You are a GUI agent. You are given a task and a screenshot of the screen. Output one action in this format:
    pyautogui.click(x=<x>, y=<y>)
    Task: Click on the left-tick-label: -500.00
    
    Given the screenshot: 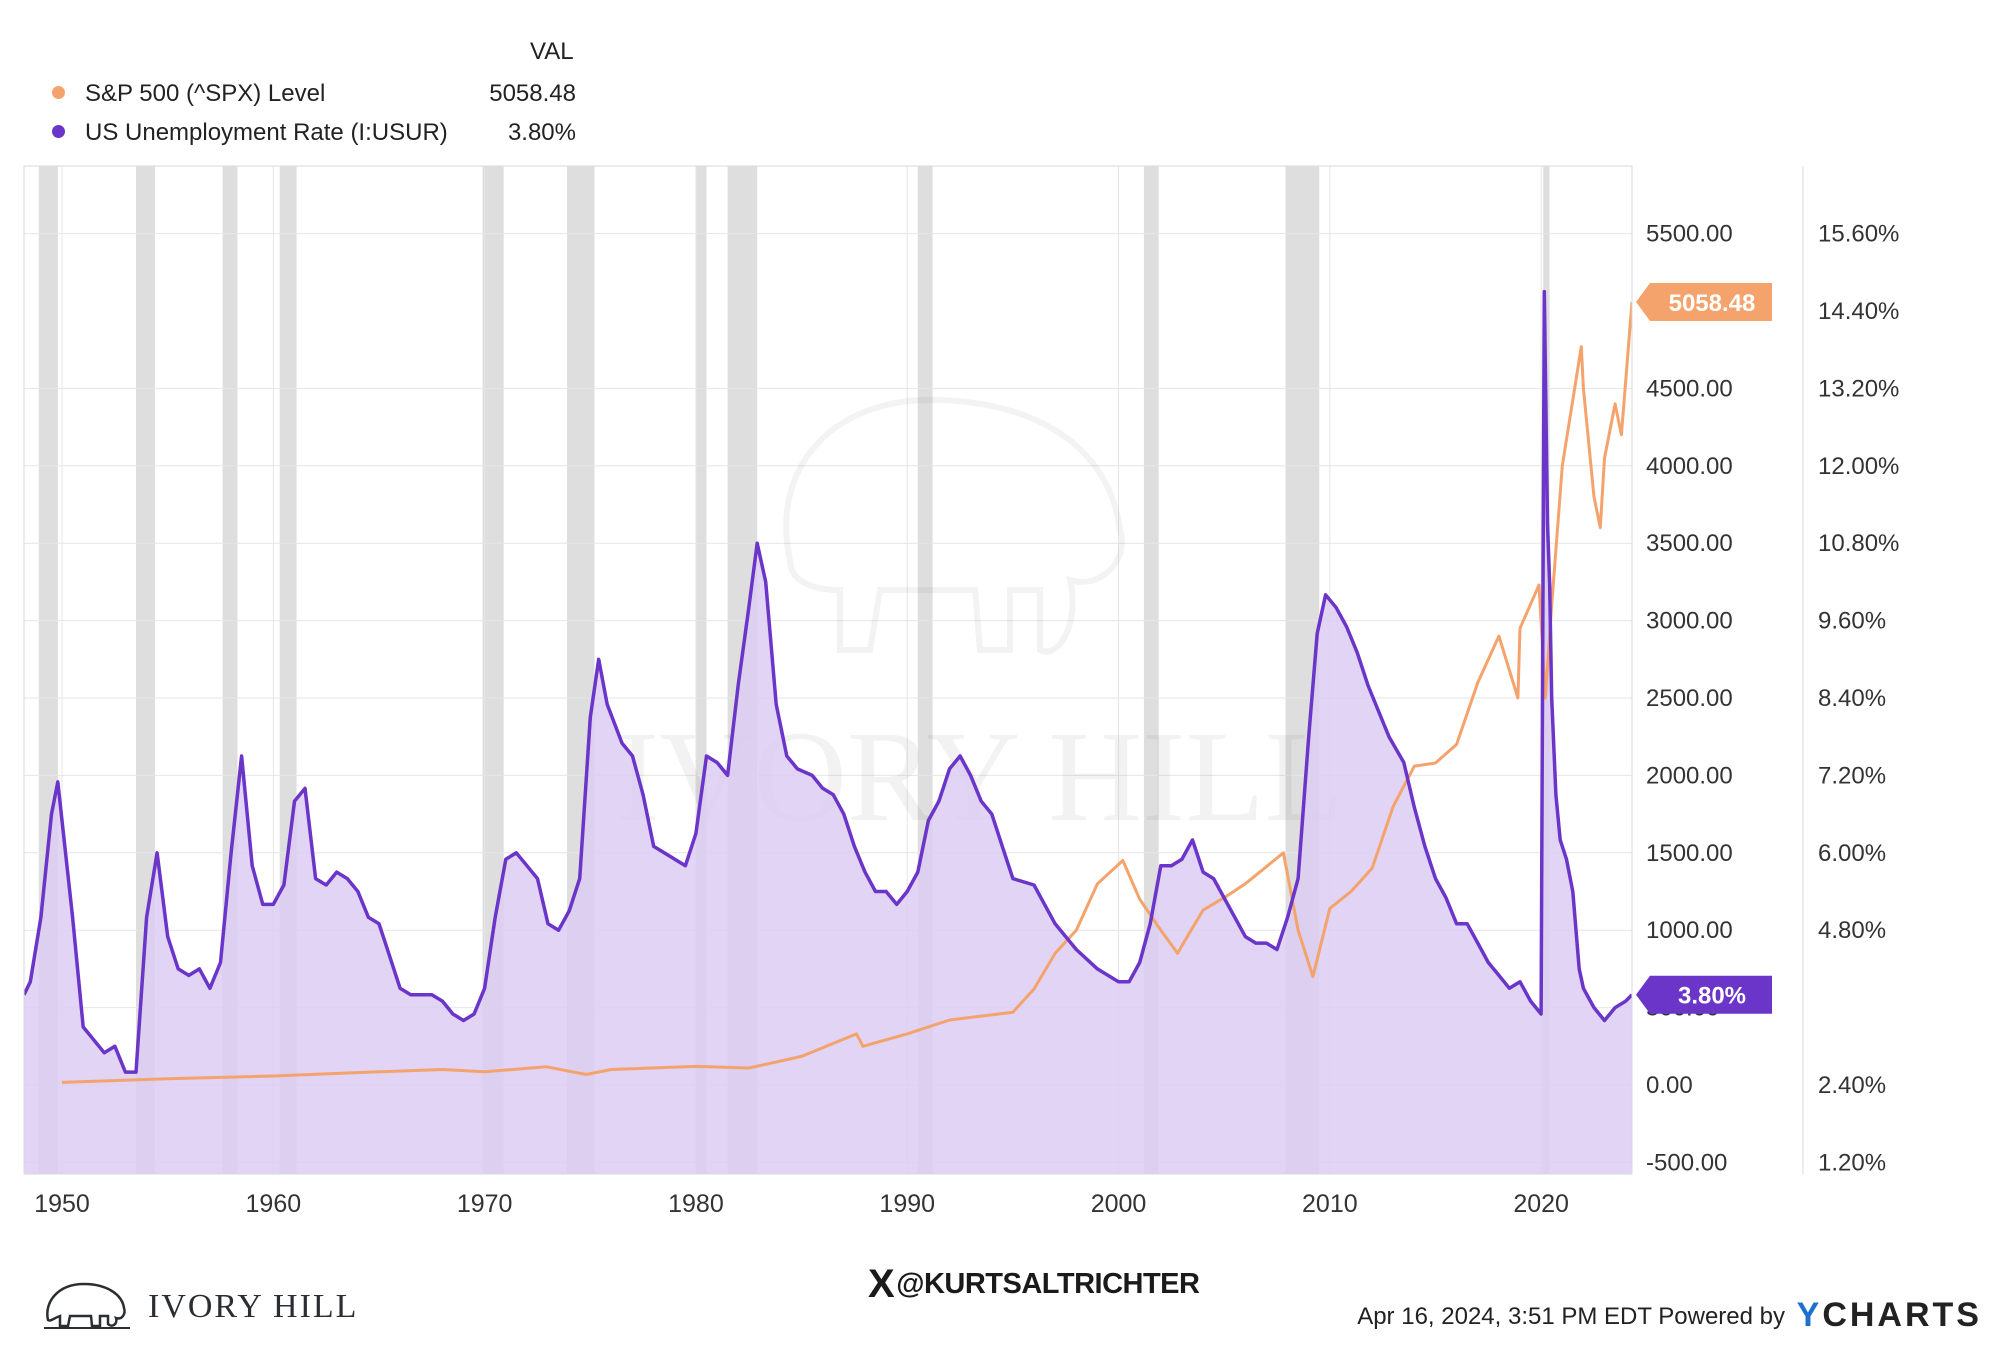 What is the action you would take?
    pyautogui.click(x=1686, y=1162)
    